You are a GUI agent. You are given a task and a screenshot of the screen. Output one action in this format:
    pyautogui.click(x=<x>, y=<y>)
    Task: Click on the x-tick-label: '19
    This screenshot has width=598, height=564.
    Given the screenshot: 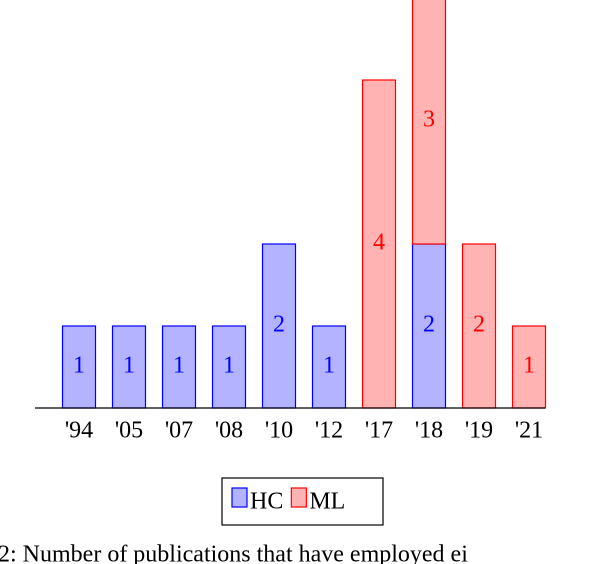 What is the action you would take?
    pyautogui.click(x=479, y=431)
    